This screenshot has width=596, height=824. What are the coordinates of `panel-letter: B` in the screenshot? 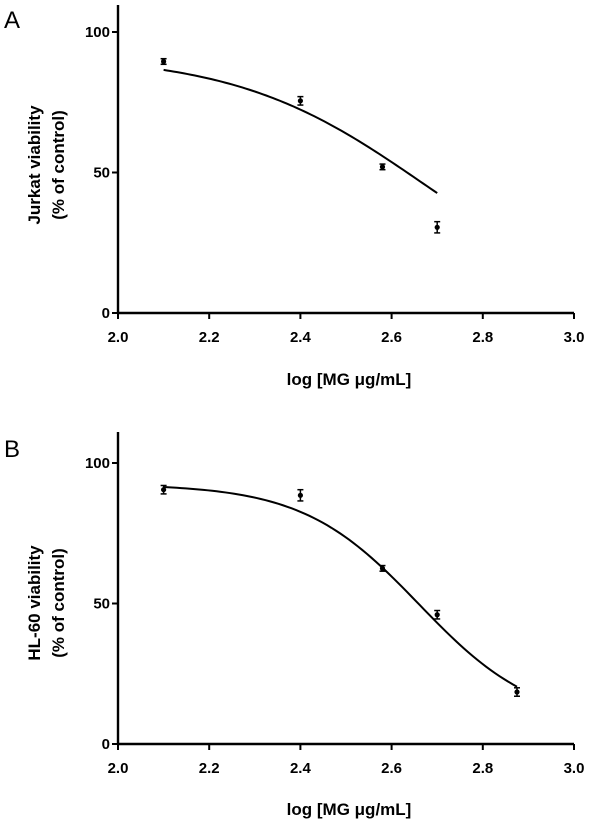 It's located at (12, 449).